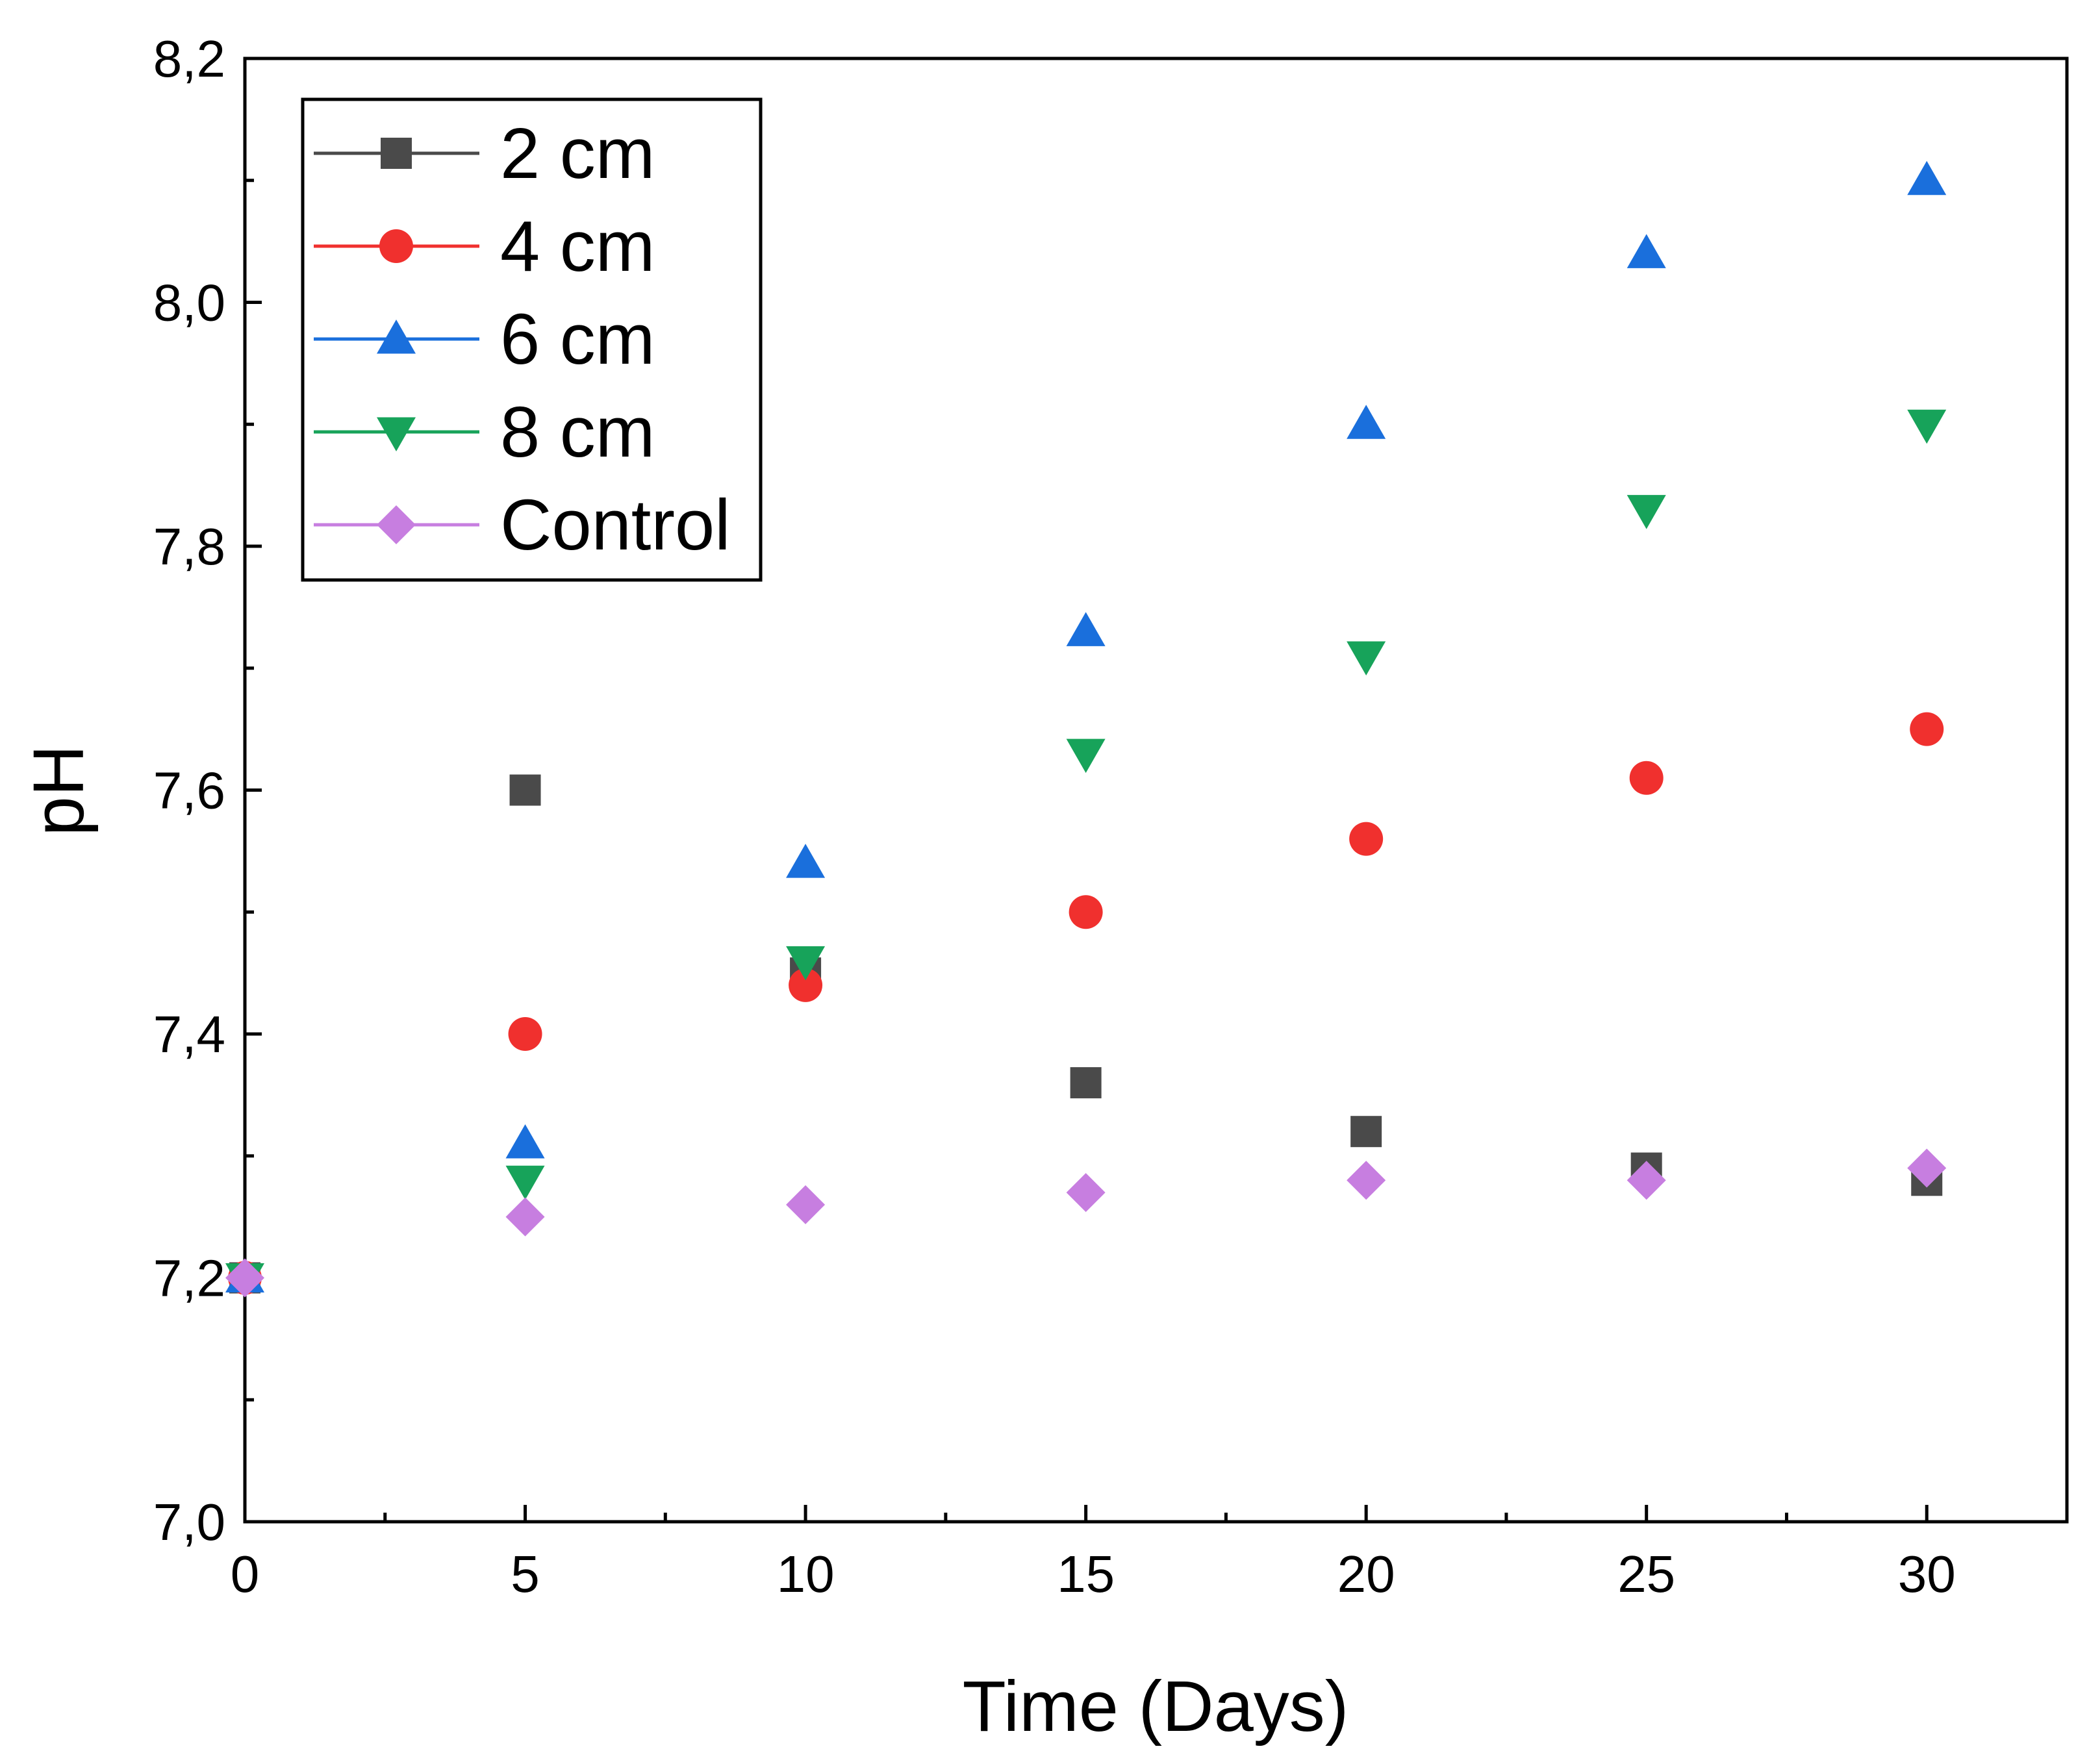  What do you see at coordinates (577, 154) in the screenshot?
I see `legend-label: 2 cm` at bounding box center [577, 154].